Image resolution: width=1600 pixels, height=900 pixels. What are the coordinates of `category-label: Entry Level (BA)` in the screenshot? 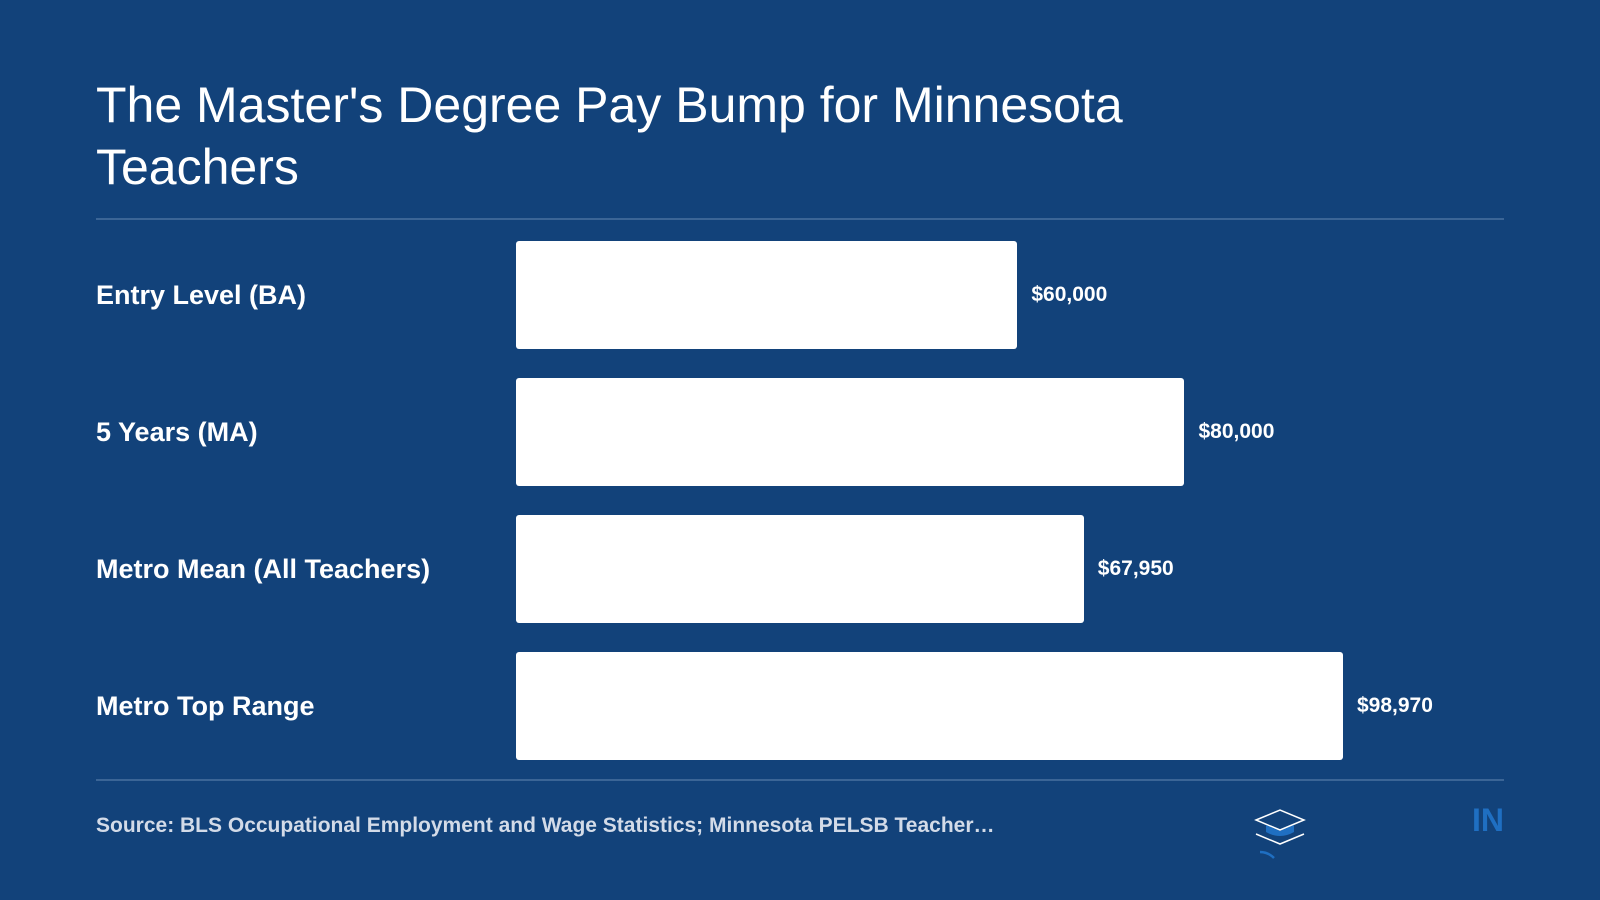 It's located at (201, 295).